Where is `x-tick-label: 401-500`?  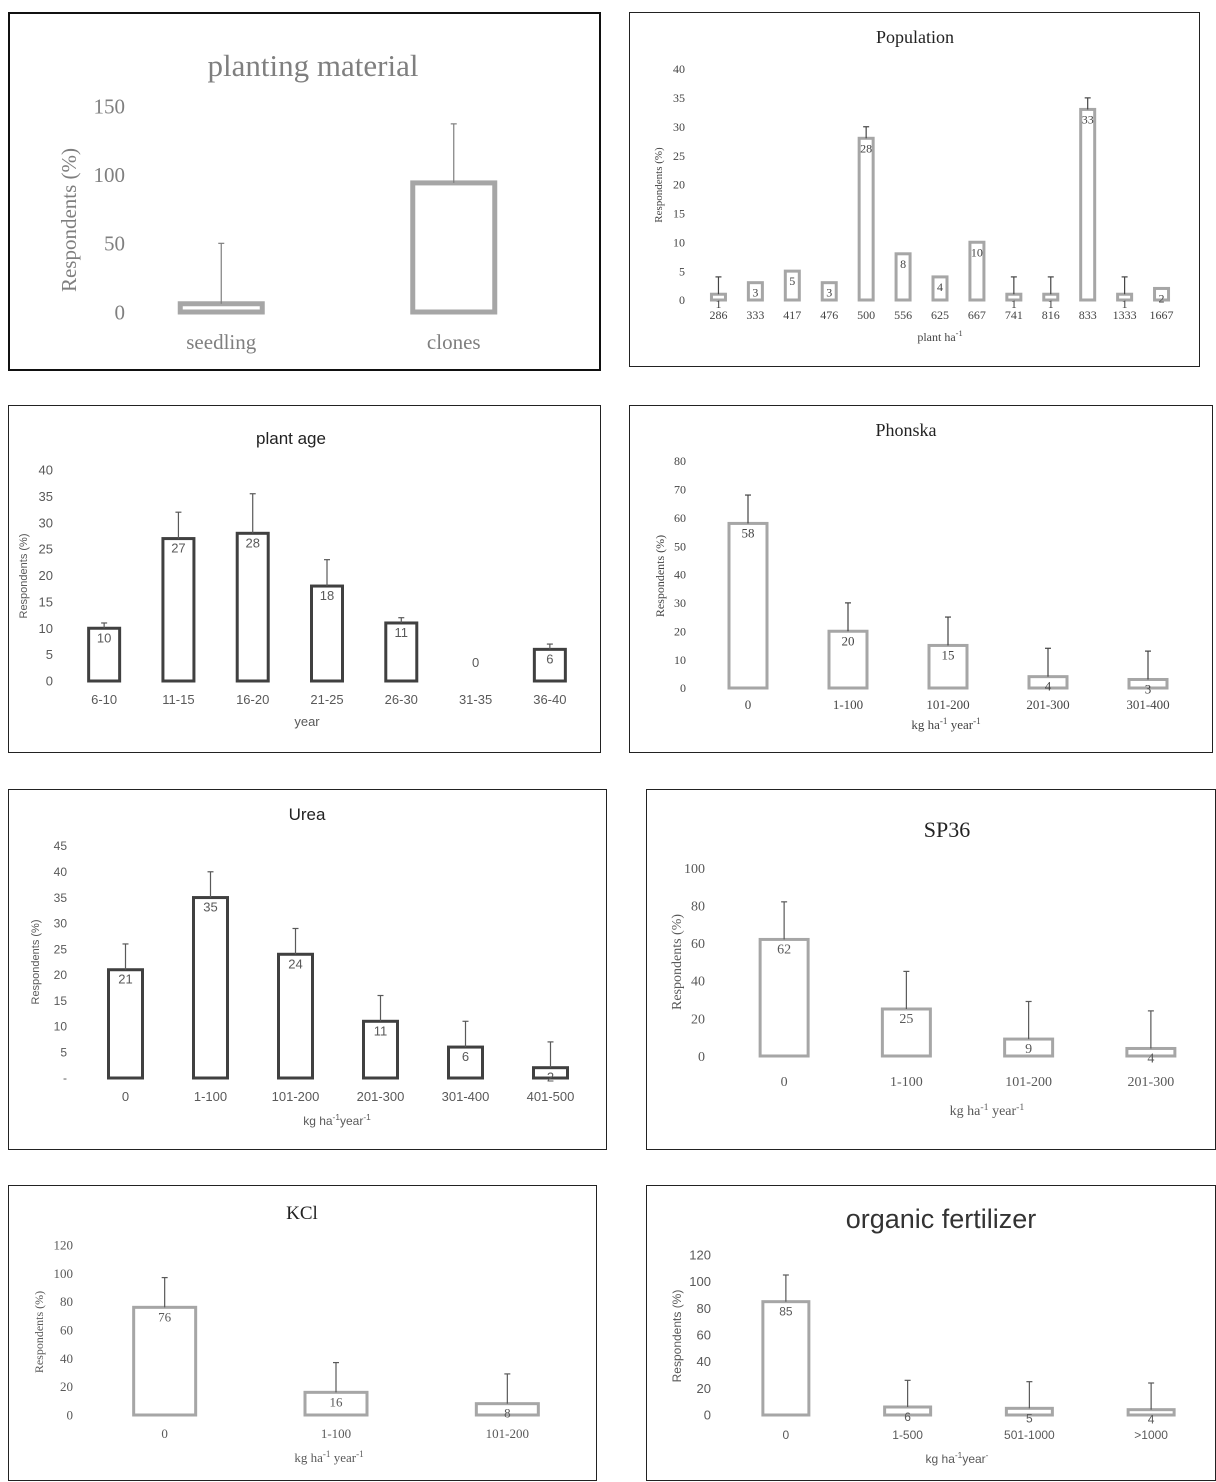
x-tick-label: 401-500 is located at coordinates (551, 1096).